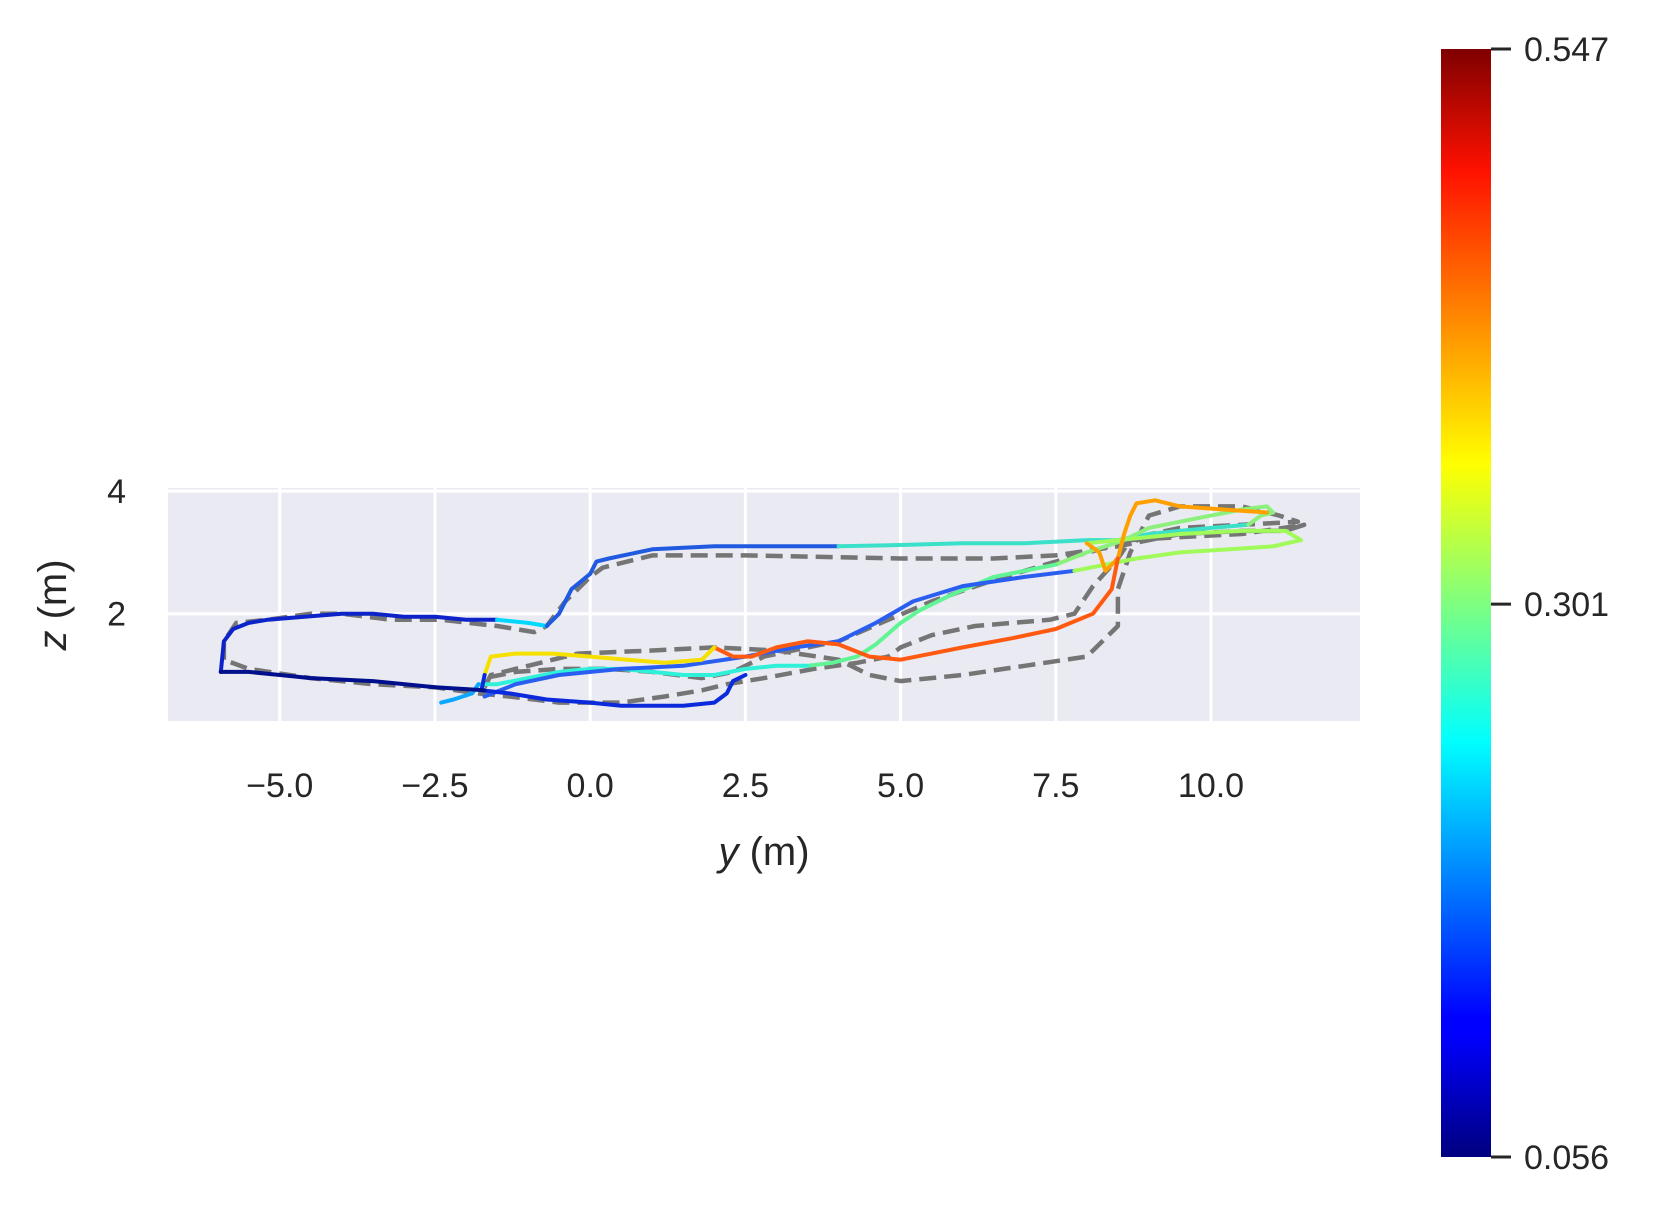 The image size is (1668, 1211). Describe the element at coordinates (1566, 1158) in the screenshot. I see `colorbar-tick-label: 0.056` at that location.